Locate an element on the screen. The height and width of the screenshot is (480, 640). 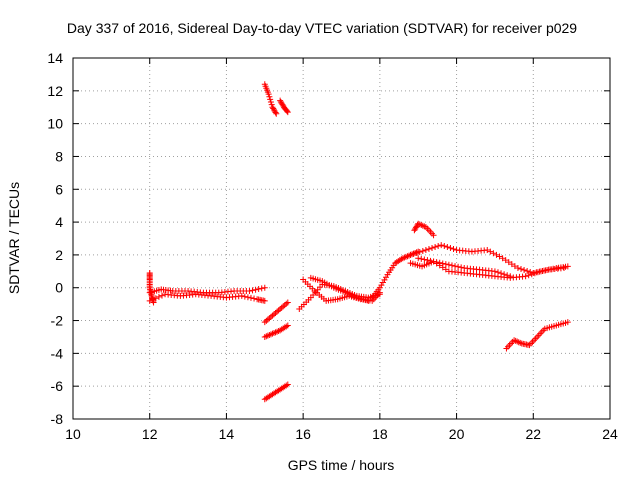
series-arc-l is located at coordinates (424, 229).